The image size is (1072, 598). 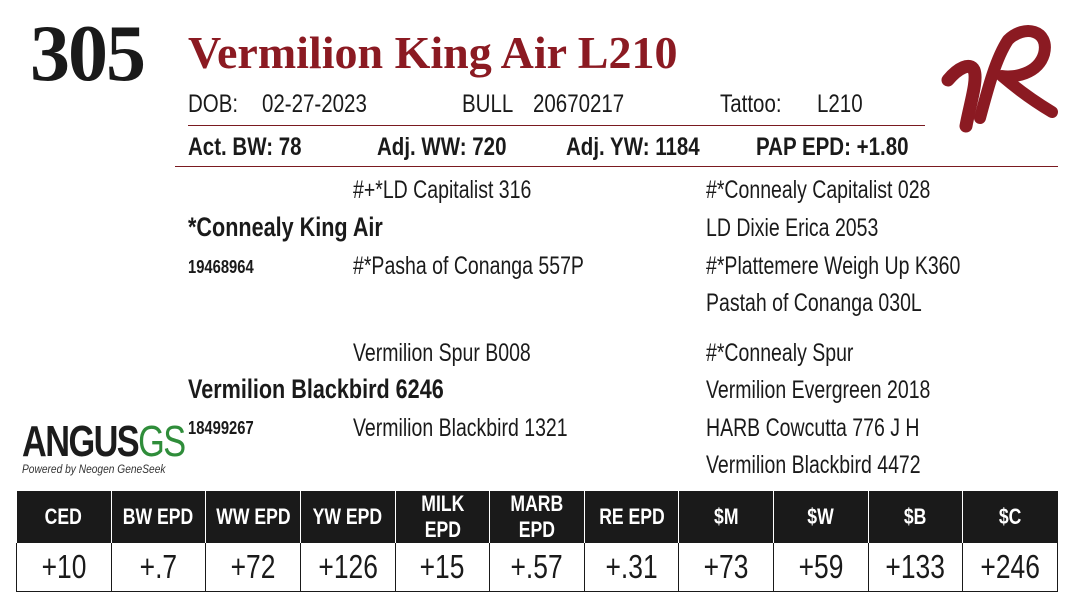 I want to click on sex-label: BULL, so click(x=488, y=104).